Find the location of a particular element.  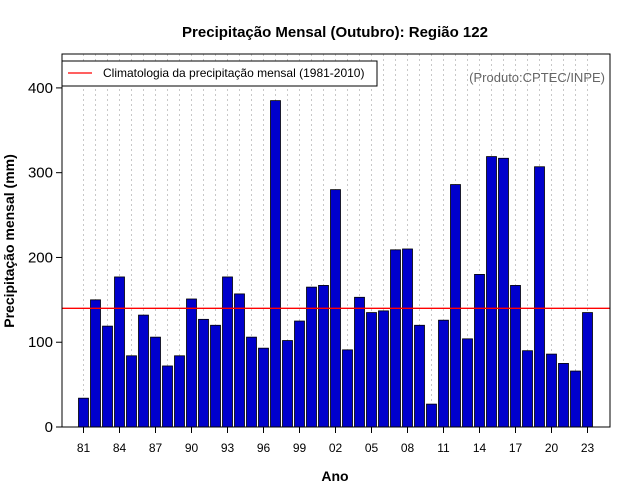

x-axis: 81 84 87 90 93 96 99 02 05 08 11 14 17 20 23 is located at coordinates (336, 441).